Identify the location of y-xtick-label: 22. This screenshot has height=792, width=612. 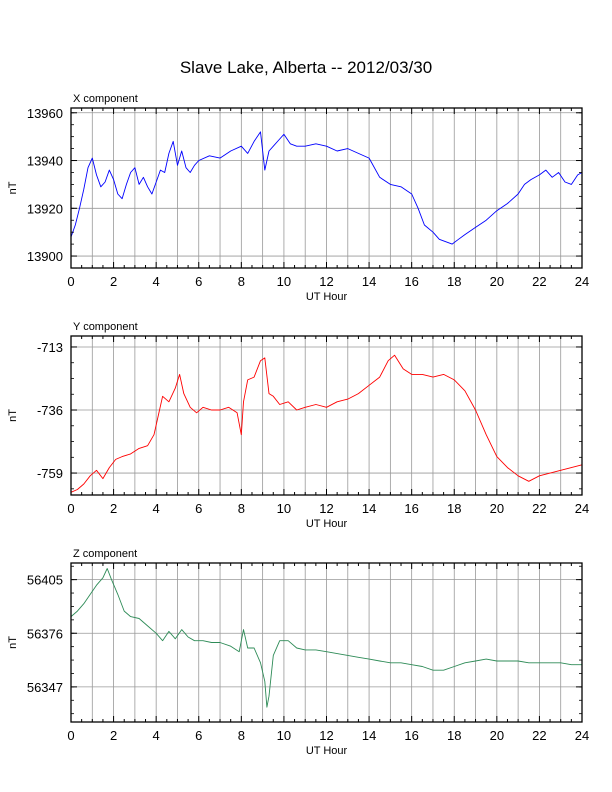
(539, 508).